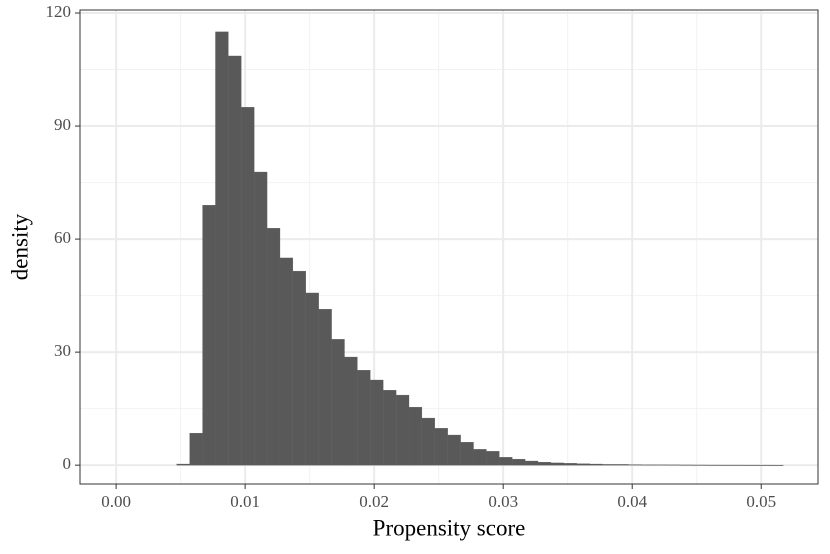 This screenshot has width=830, height=554. I want to click on x-tick-label: 0.00, so click(116, 501).